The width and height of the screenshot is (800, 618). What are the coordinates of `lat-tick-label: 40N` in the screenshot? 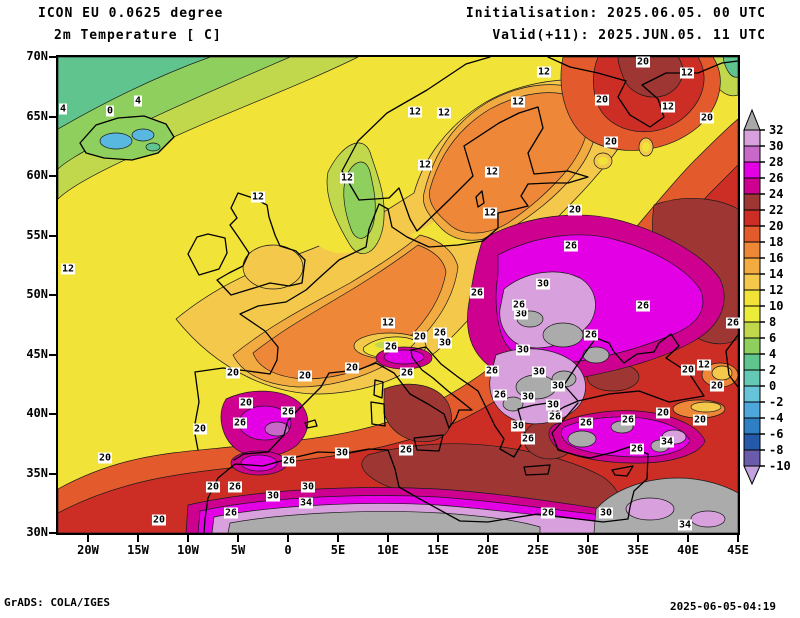 It's located at (37, 413).